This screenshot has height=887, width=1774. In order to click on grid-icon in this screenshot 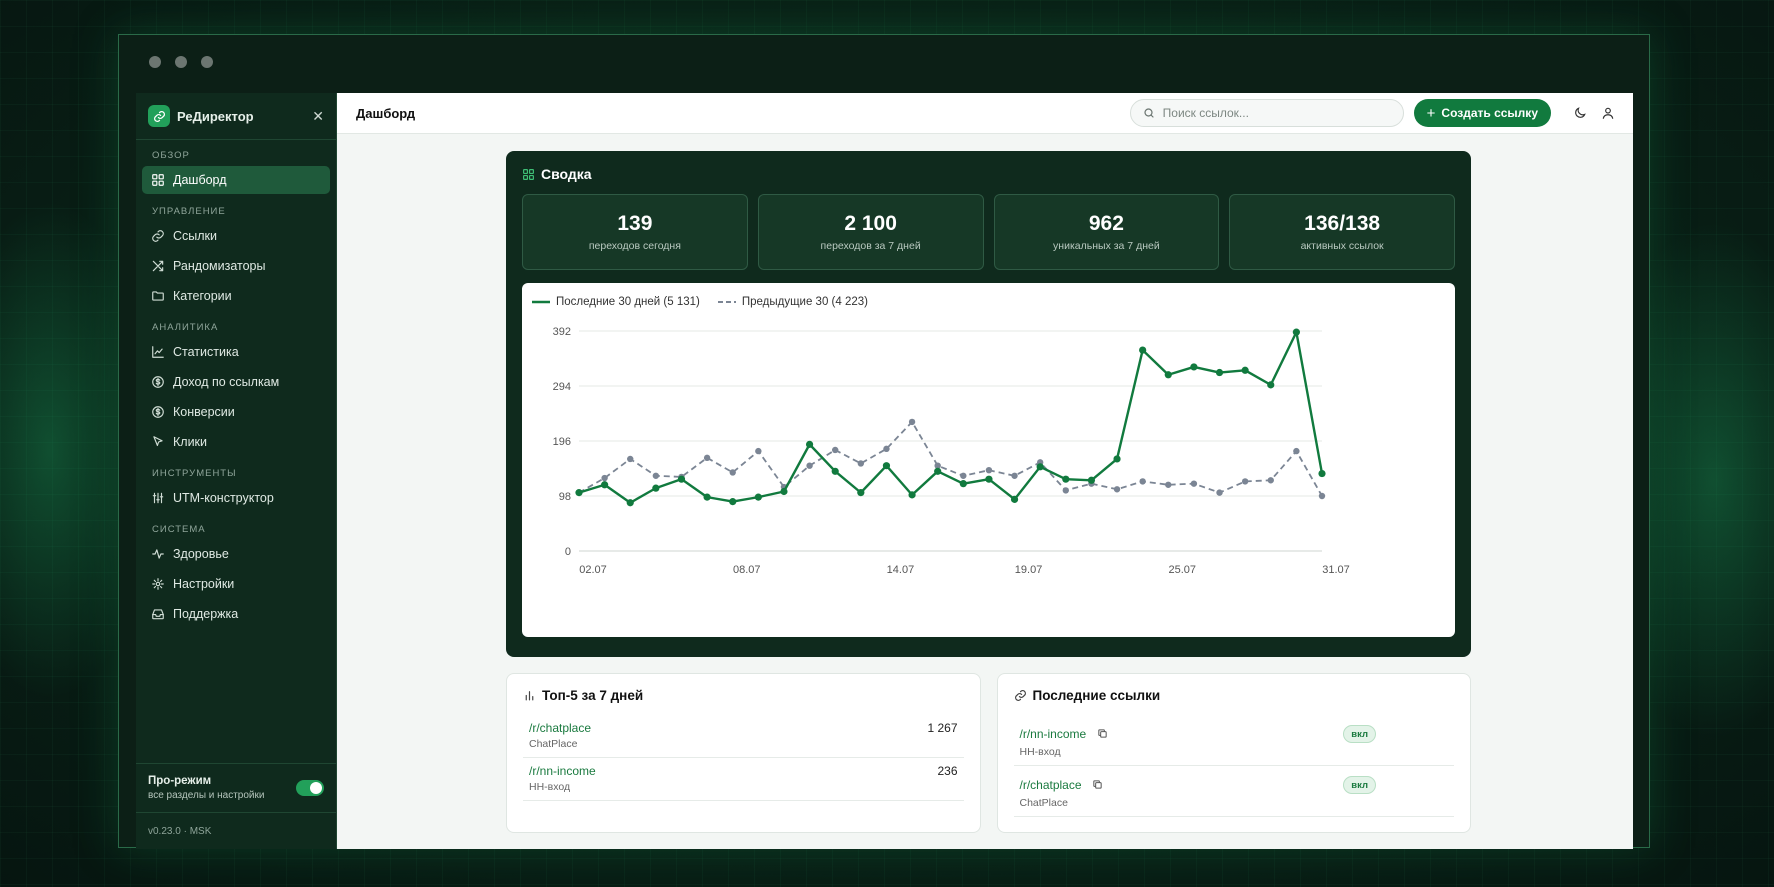, I will do `click(158, 180)`.